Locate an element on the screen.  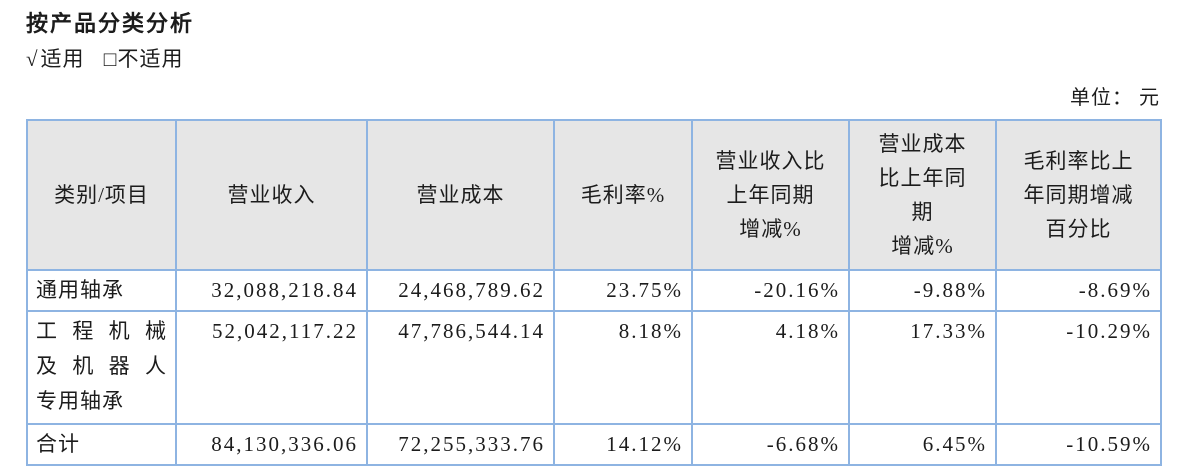
cell-cost-yoy: -9.88% is located at coordinates (922, 290).